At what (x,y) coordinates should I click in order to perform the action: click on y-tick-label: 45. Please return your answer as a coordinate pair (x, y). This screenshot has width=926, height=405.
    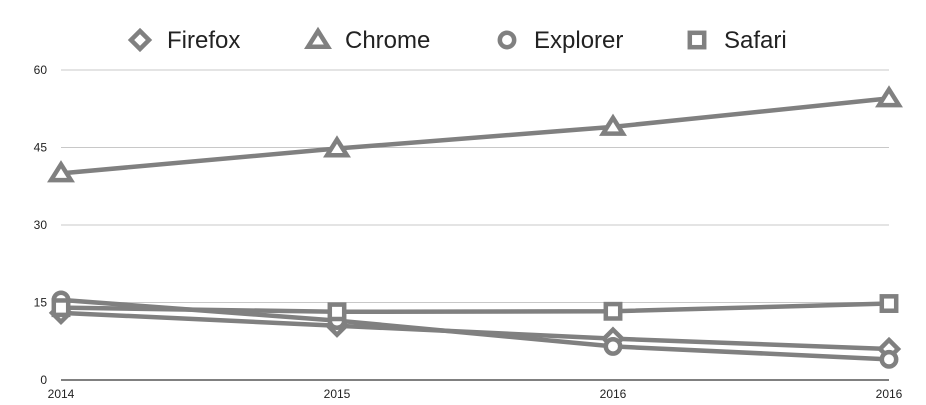
    Looking at the image, I should click on (41, 148).